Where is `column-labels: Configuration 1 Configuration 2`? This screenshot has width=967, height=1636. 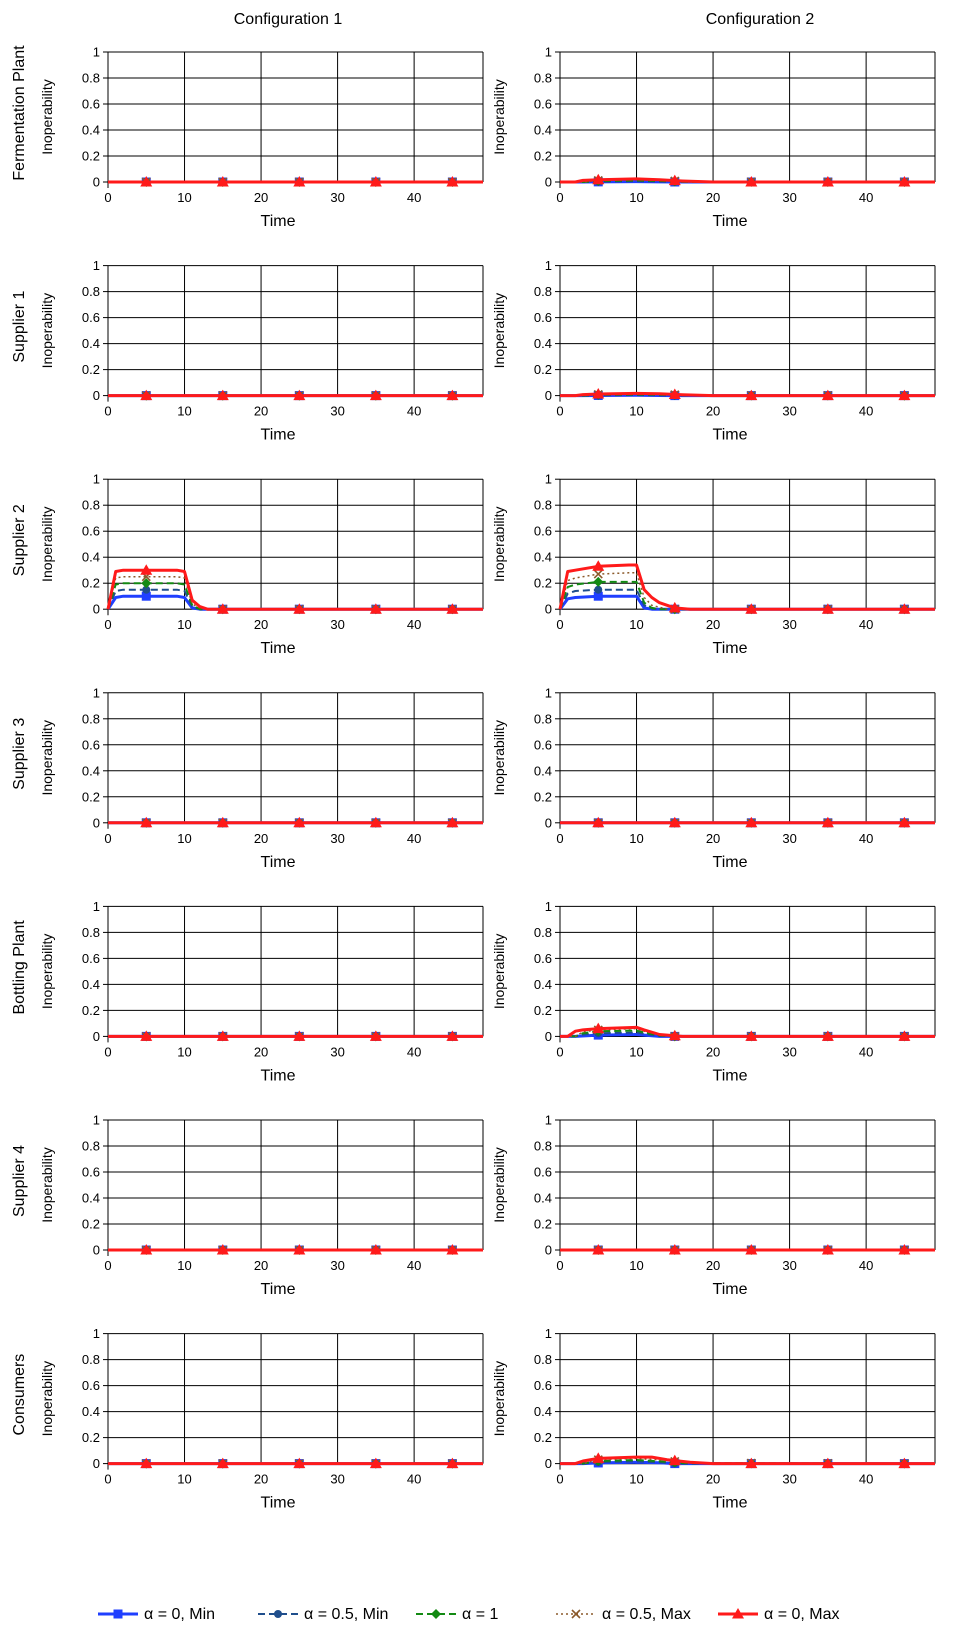
column-labels: Configuration 1 Configuration 2 is located at coordinates (524, 19).